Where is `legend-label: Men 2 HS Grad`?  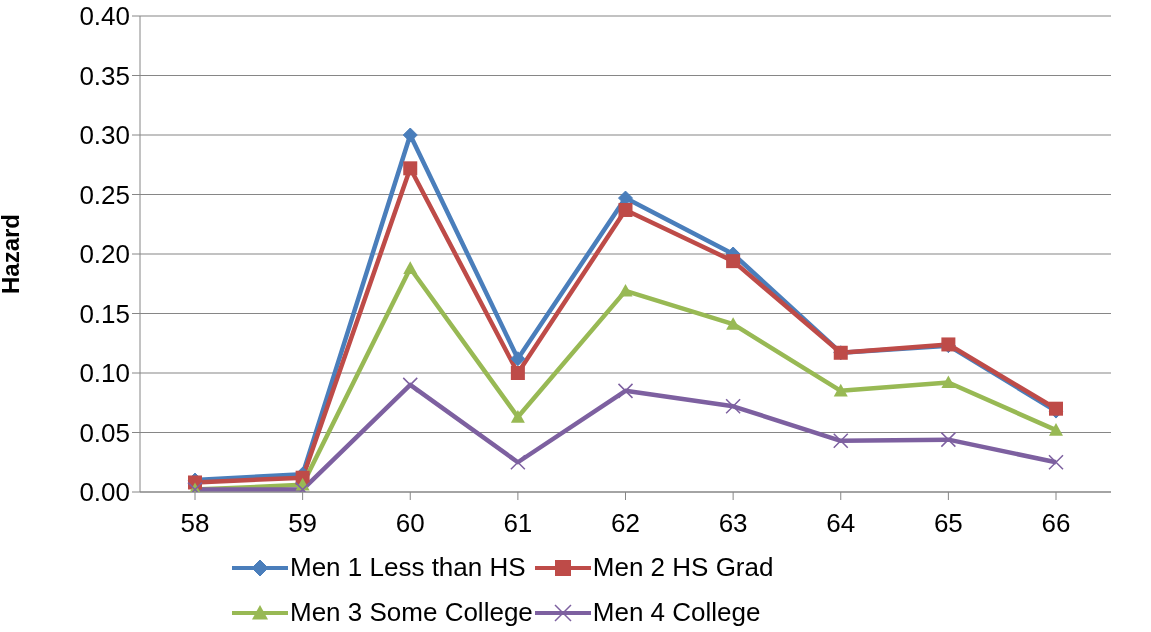
legend-label: Men 2 HS Grad is located at coordinates (683, 567).